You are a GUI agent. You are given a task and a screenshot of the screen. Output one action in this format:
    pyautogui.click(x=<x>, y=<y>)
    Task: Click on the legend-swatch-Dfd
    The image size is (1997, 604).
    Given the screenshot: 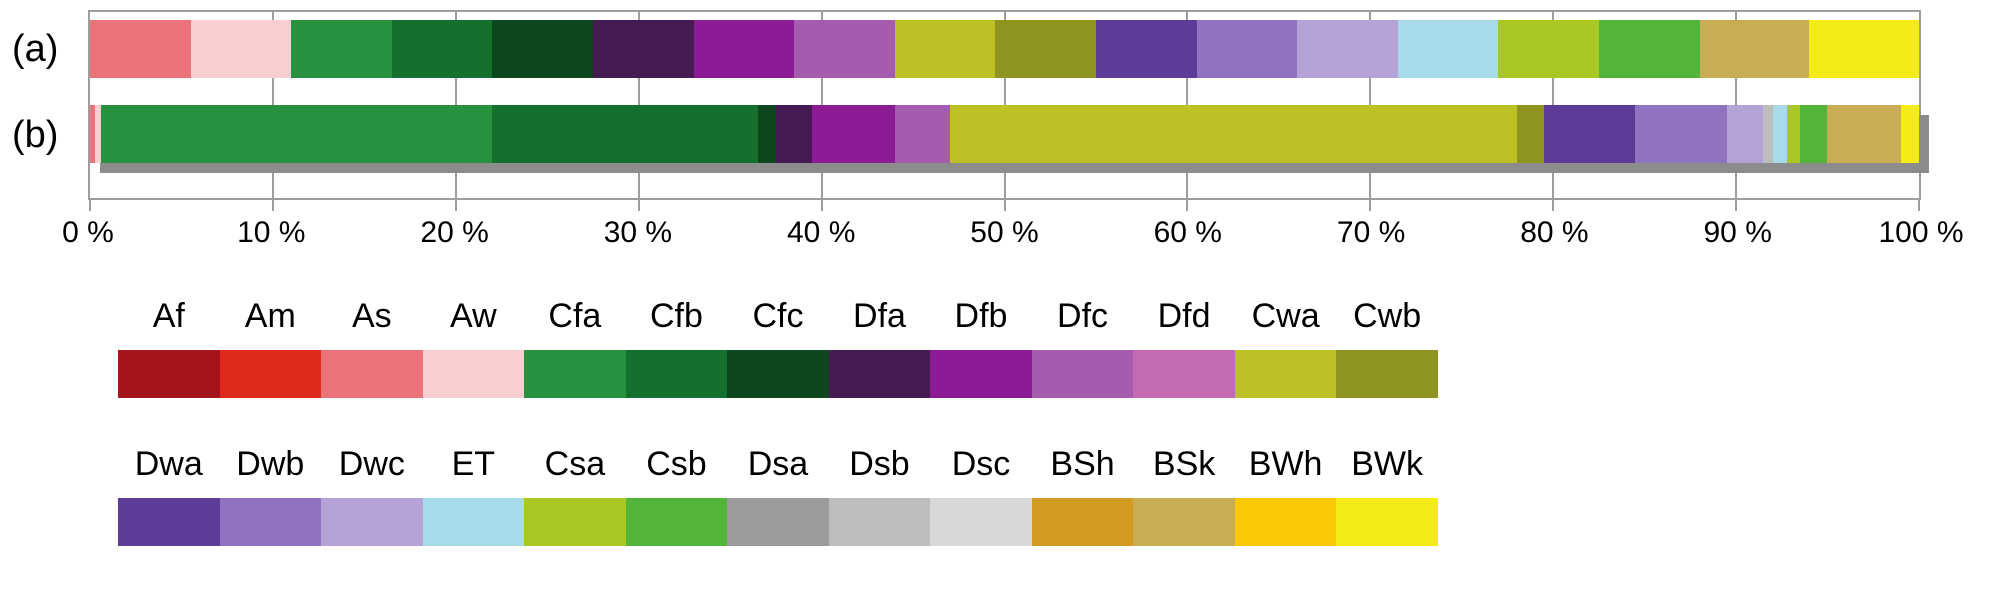 What is the action you would take?
    pyautogui.click(x=1184, y=374)
    